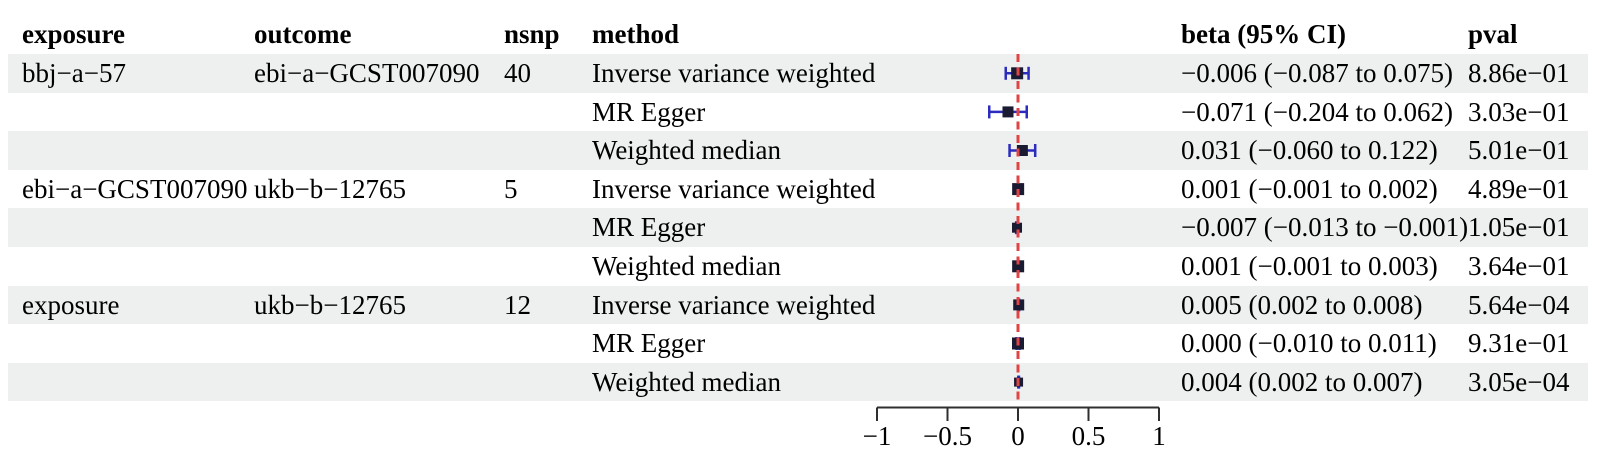  I want to click on column-header-pval: pval, so click(1493, 34).